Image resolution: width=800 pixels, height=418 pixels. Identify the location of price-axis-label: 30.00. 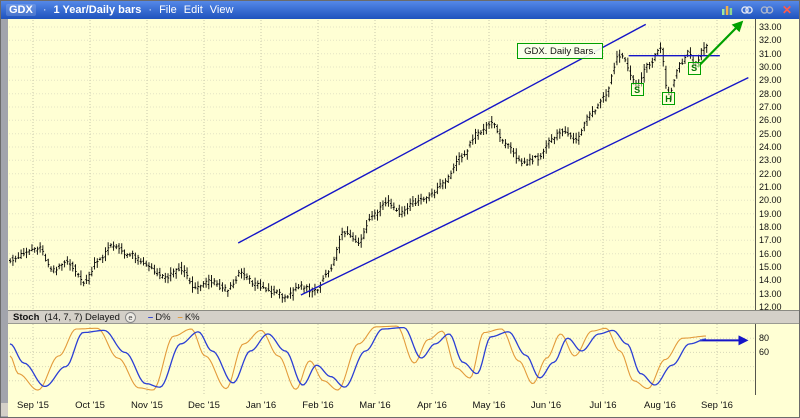
(770, 66).